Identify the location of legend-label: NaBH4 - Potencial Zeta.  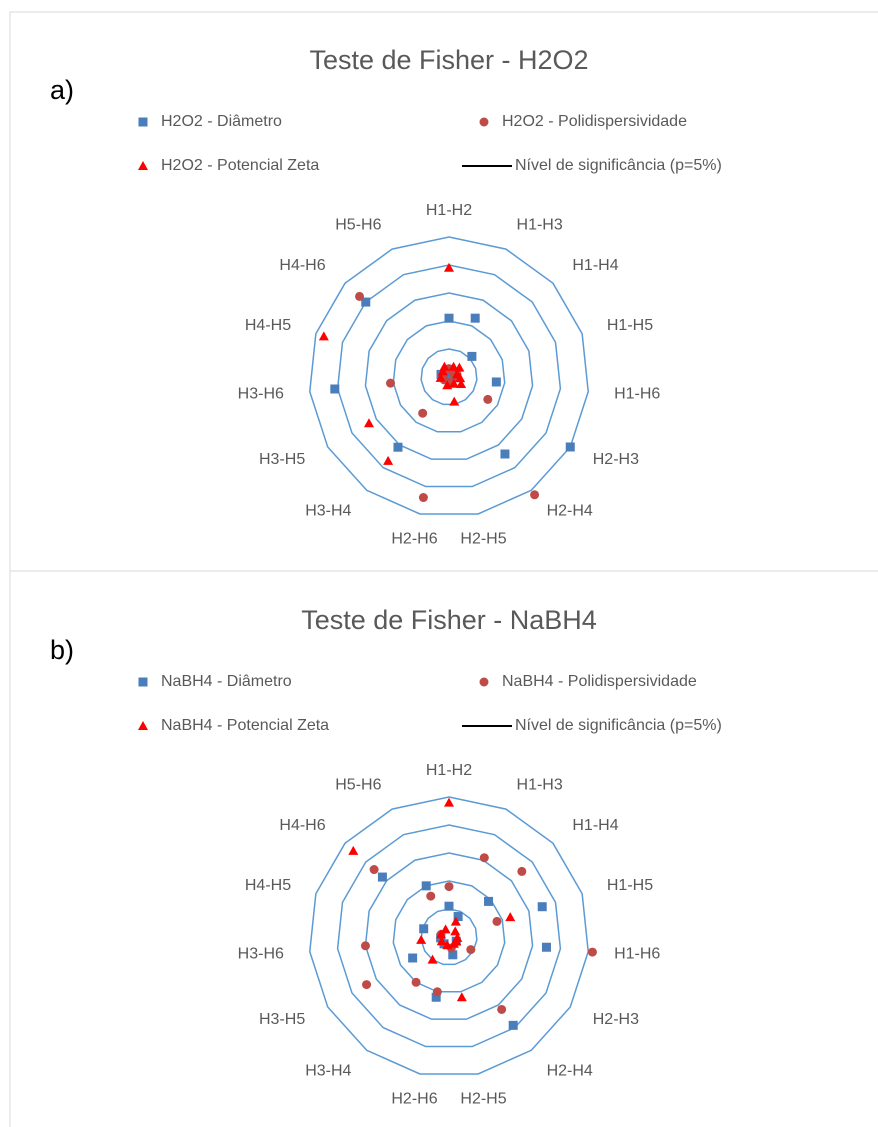
(245, 725).